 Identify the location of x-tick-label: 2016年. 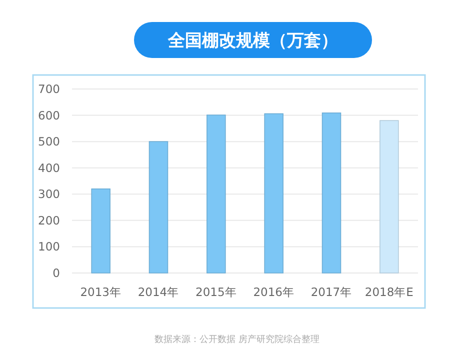
(273, 292).